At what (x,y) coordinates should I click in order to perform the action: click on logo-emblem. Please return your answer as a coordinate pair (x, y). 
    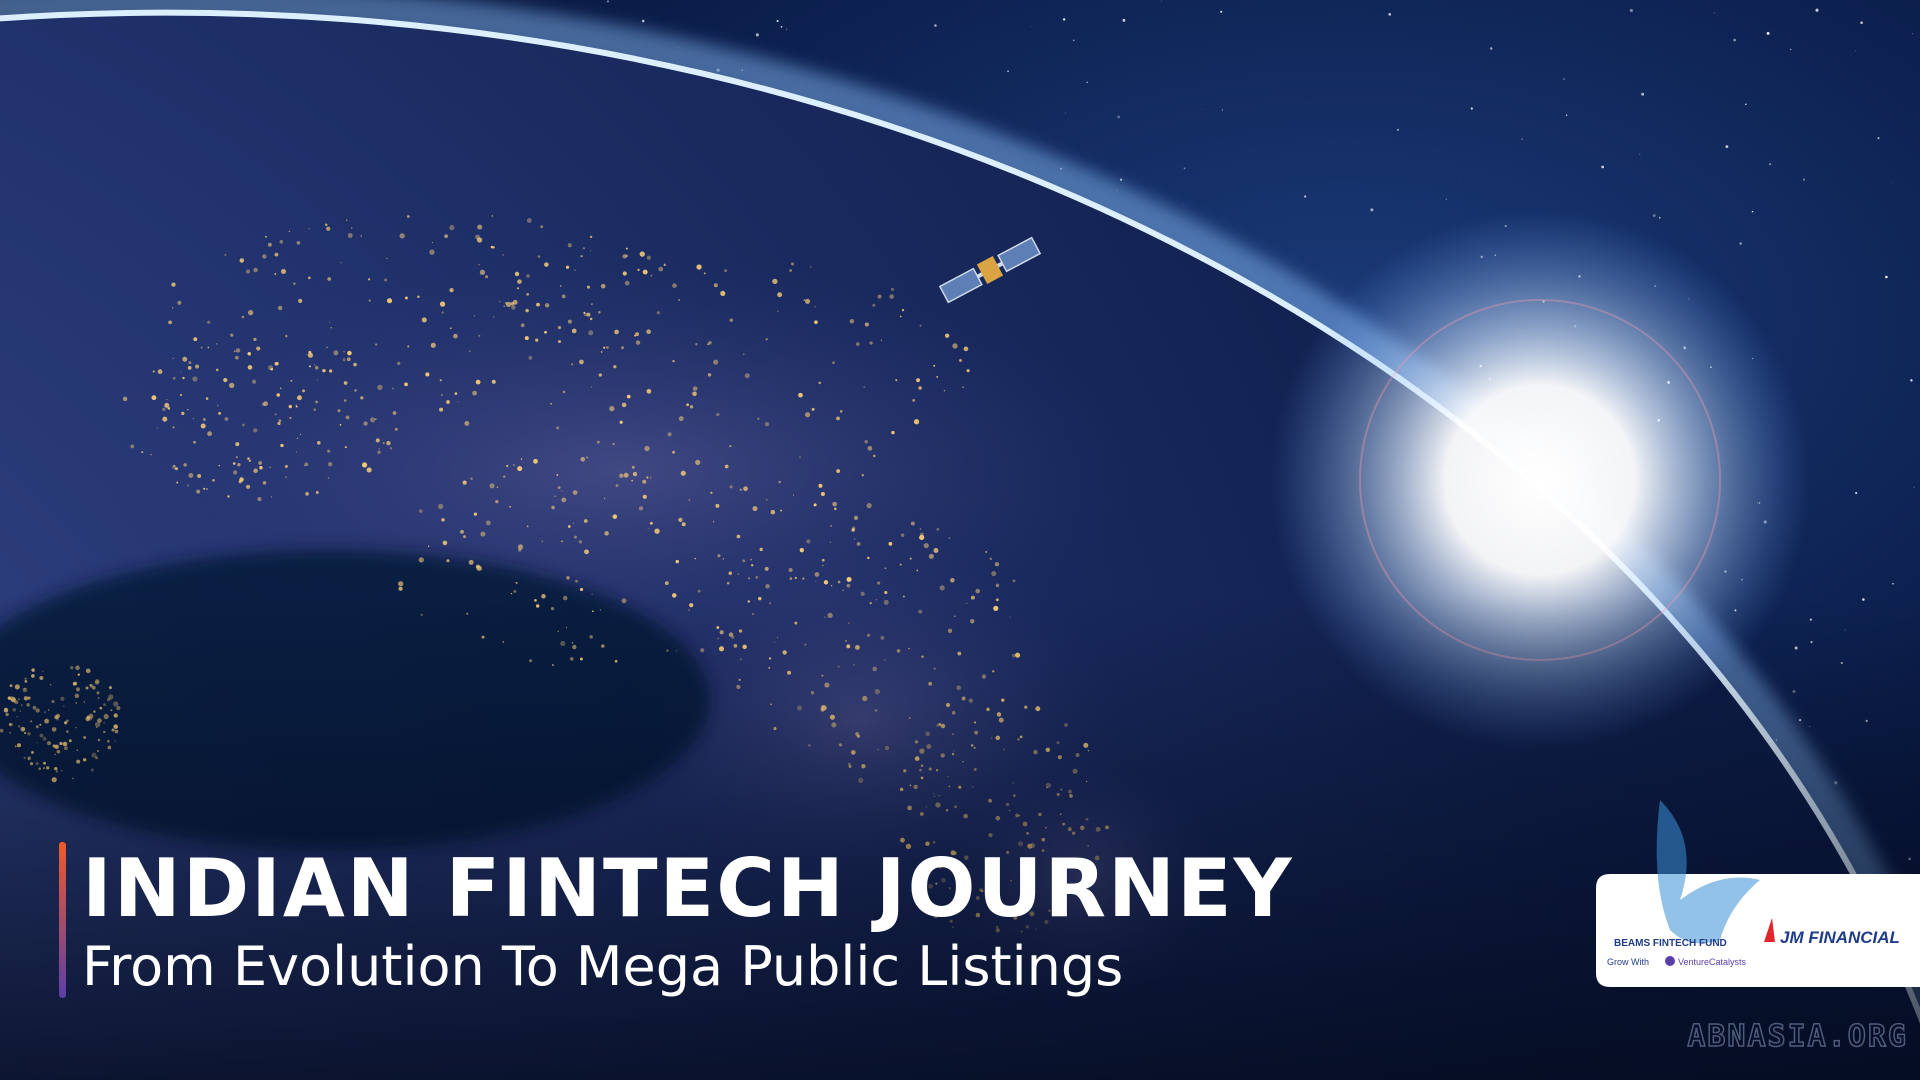
    Looking at the image, I should click on (1708, 872).